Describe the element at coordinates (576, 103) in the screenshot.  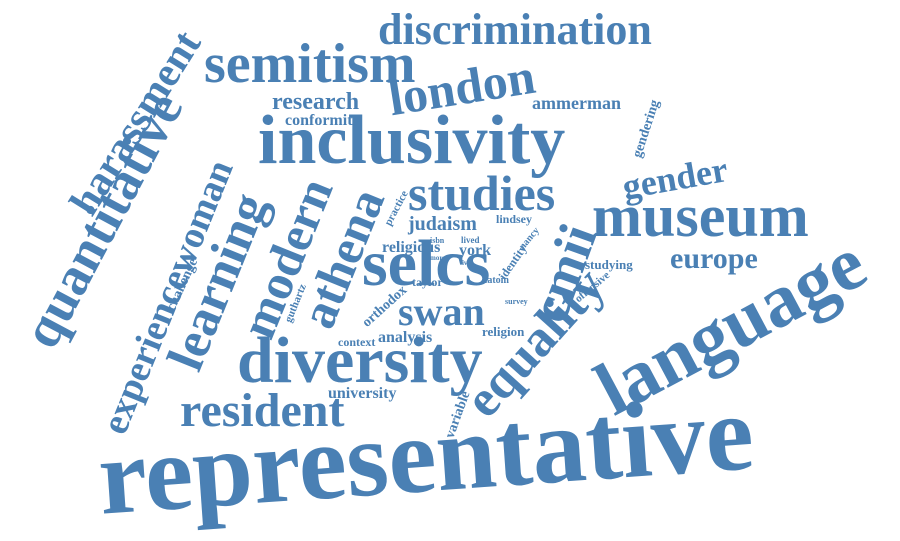
I see `word-ammerman: ammerman` at that location.